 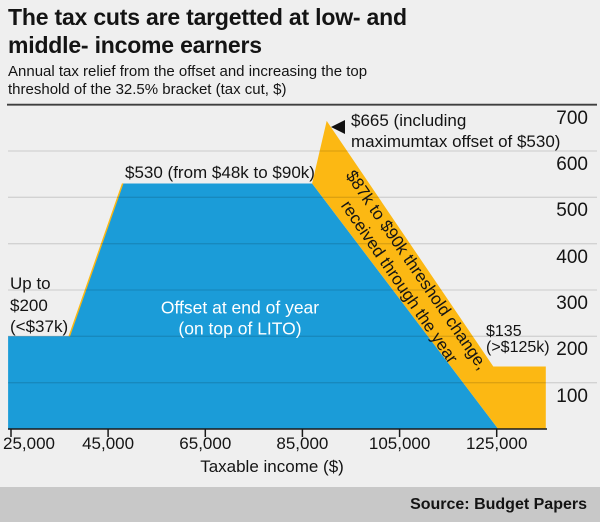 What do you see at coordinates (338, 127) in the screenshot?
I see `left-arrowhead-icon` at bounding box center [338, 127].